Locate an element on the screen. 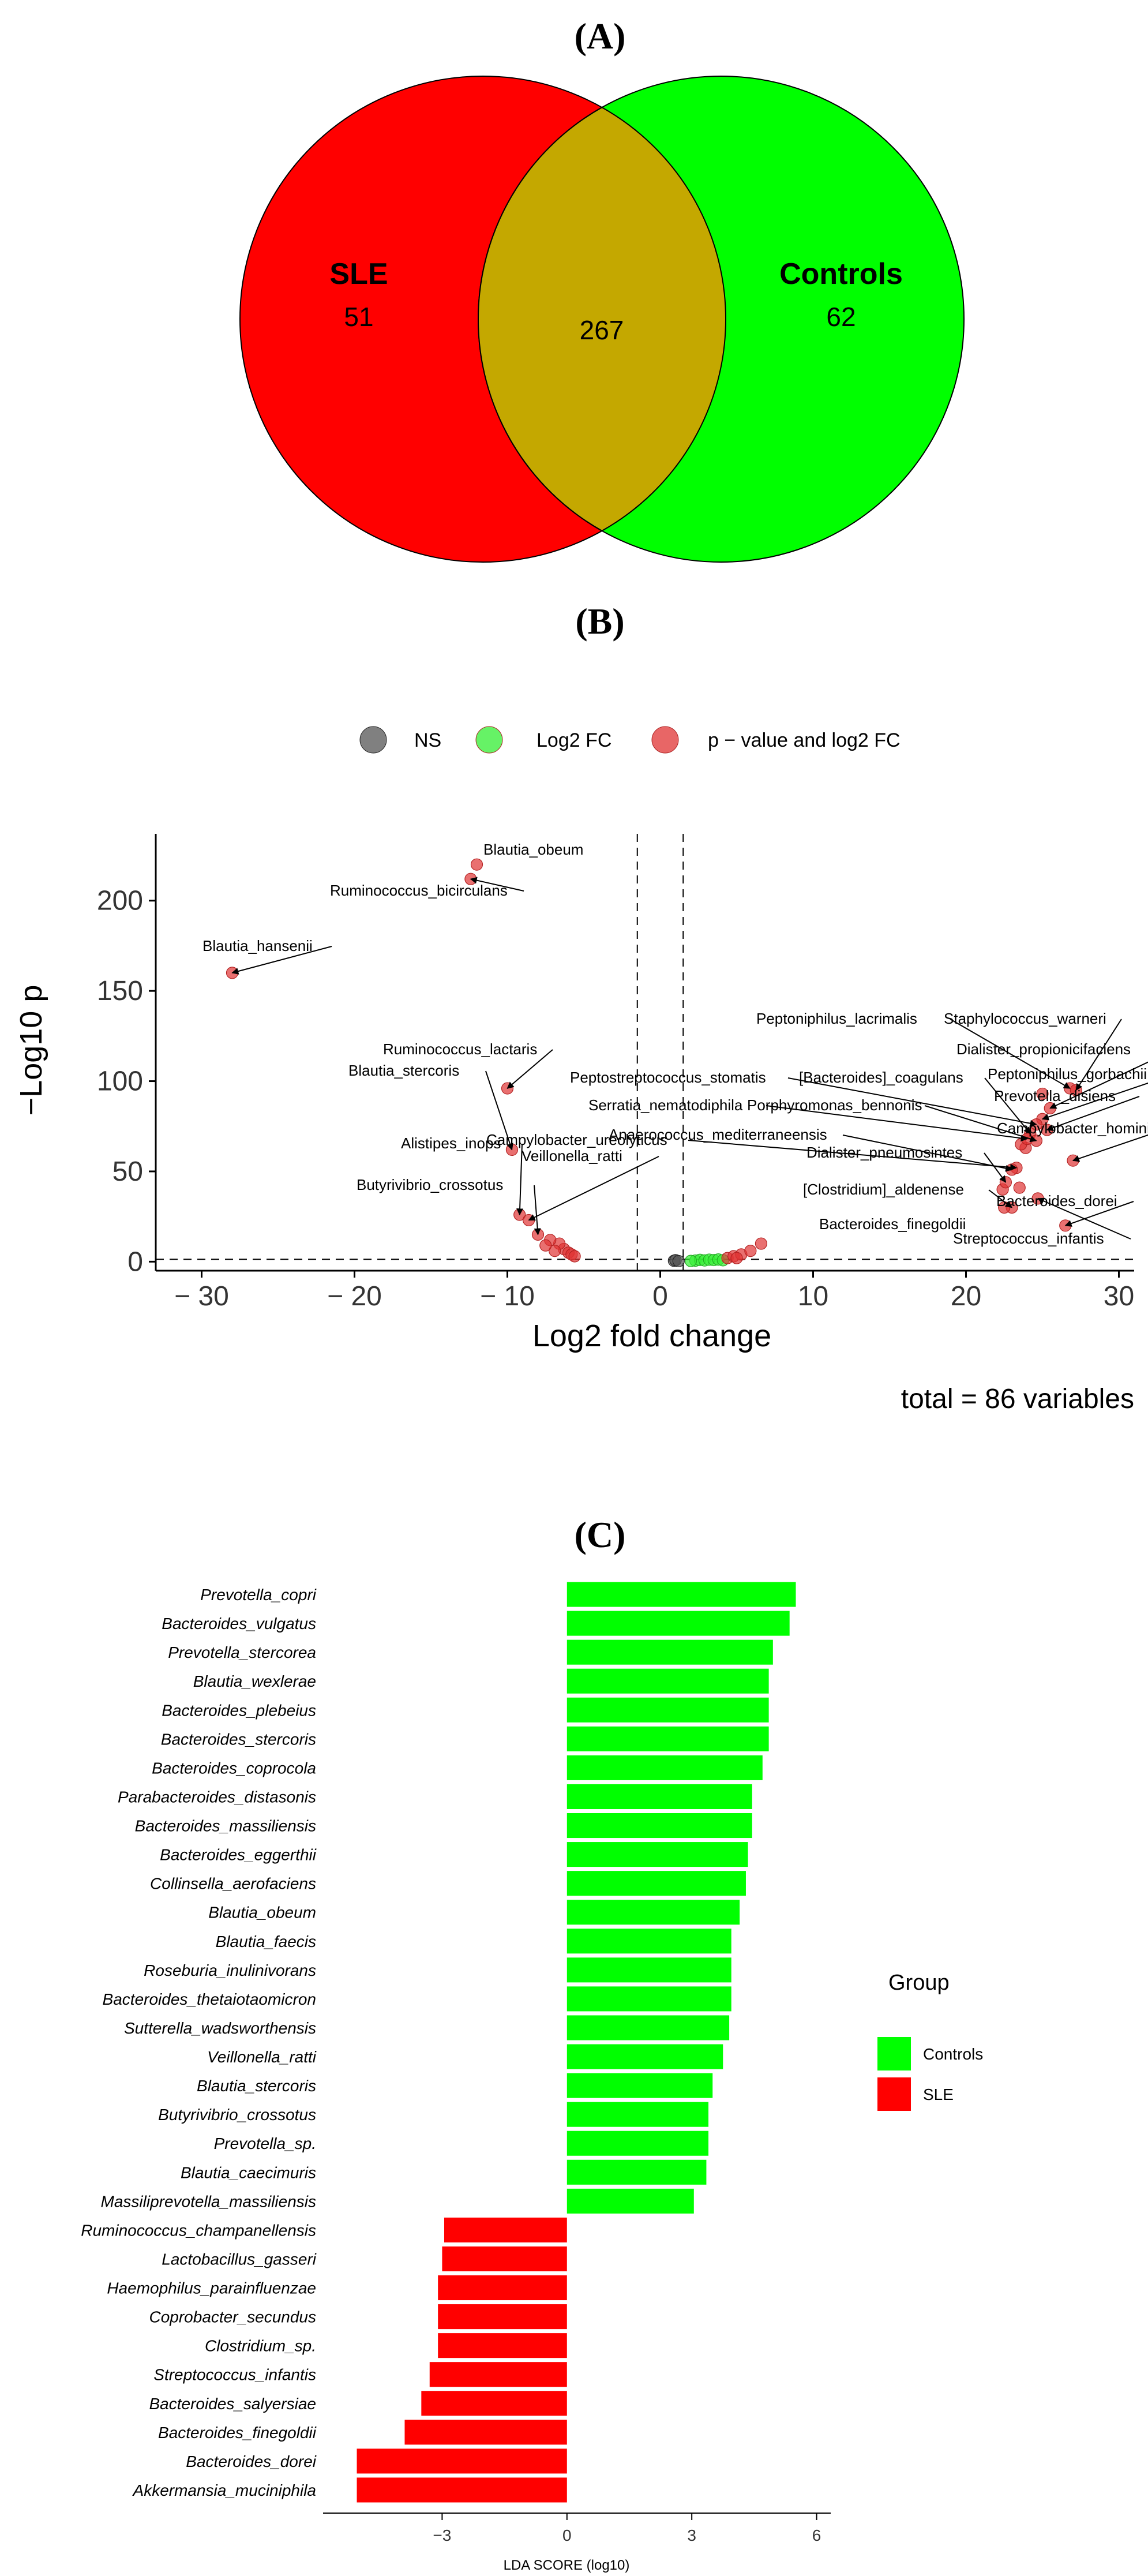  legend-ns-swatch is located at coordinates (373, 740).